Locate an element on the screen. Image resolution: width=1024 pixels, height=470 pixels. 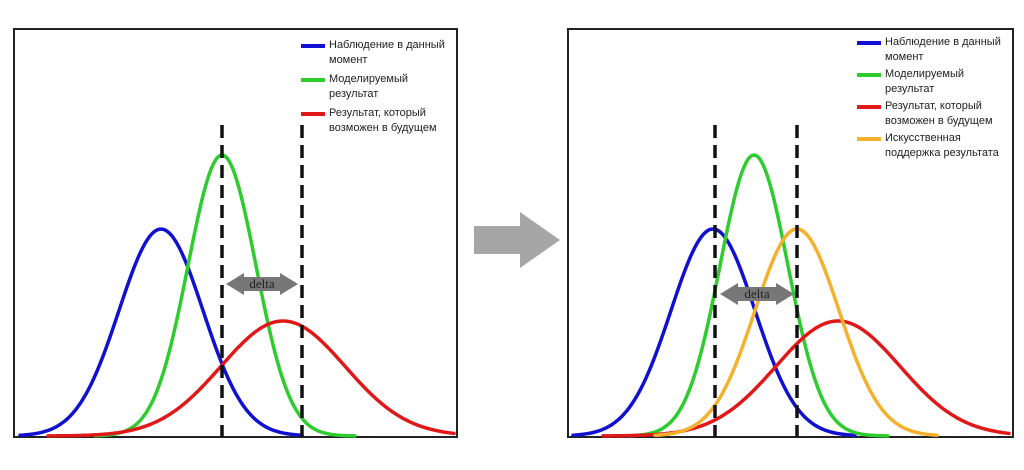
legend-label: Искусственная поддержка результата is located at coordinates (942, 145).